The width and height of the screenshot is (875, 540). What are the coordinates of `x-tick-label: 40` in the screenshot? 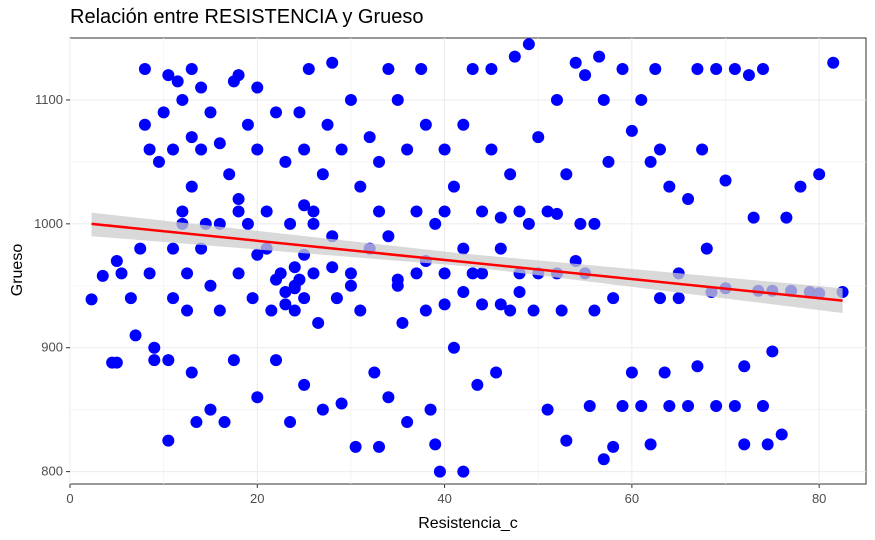 It's located at (444, 498).